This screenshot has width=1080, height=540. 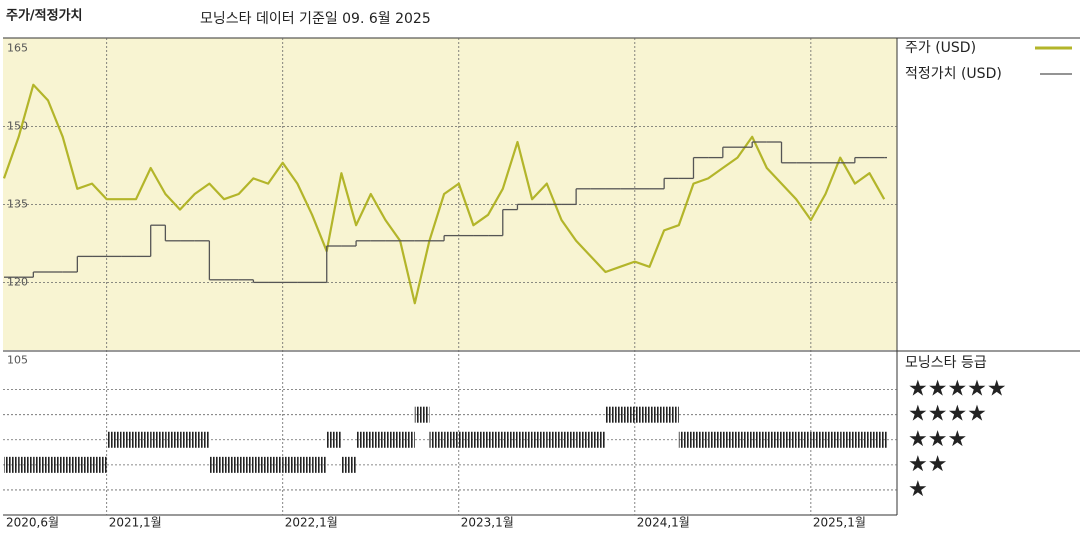 I want to click on rating-tick-label: ★★, so click(x=927, y=464).